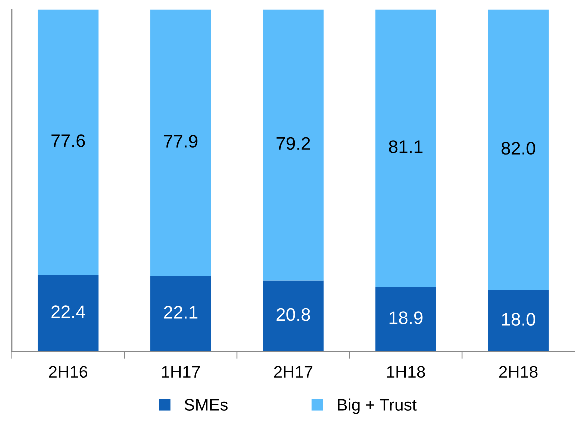 Image resolution: width=576 pixels, height=425 pixels. I want to click on legend-label: SMEs, so click(206, 405).